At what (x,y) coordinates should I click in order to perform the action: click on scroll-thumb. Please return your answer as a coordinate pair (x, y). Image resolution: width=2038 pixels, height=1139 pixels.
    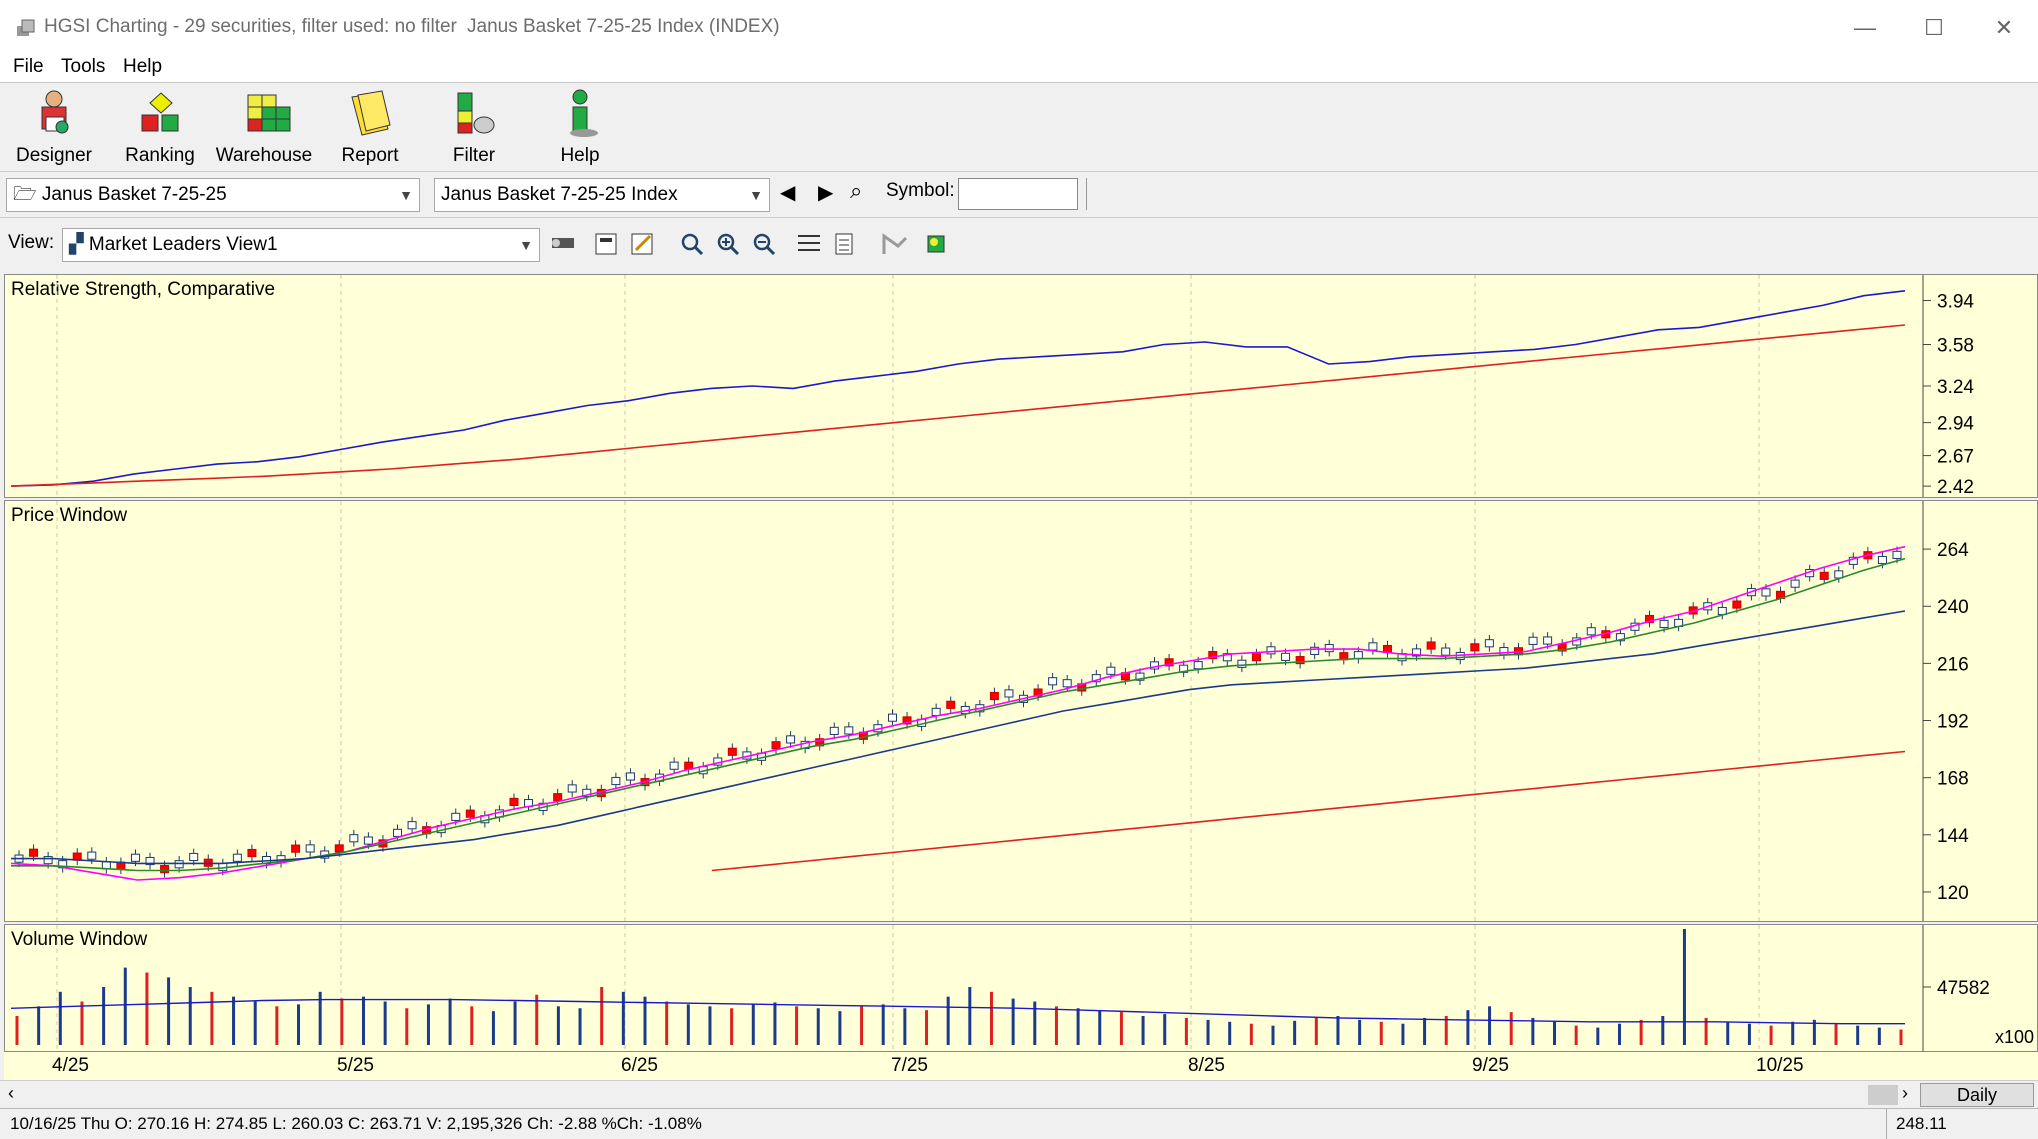
    Looking at the image, I should click on (1883, 1095).